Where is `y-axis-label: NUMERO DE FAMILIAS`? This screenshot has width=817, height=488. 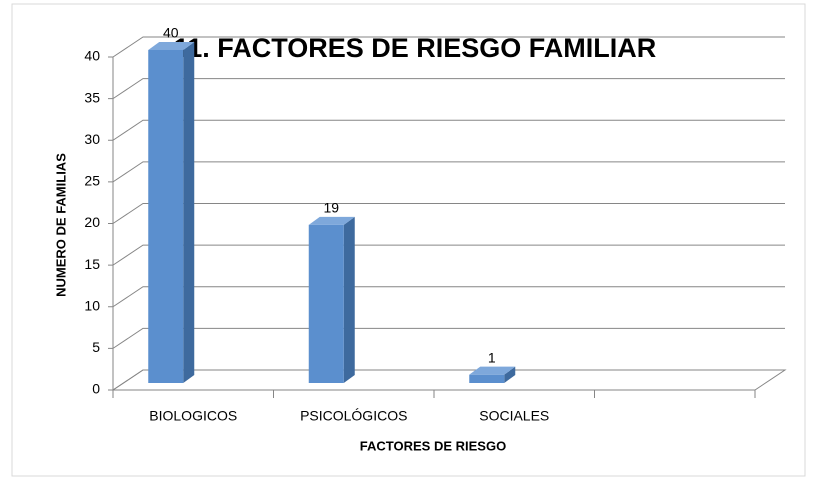 y-axis-label: NUMERO DE FAMILIAS is located at coordinates (60, 225).